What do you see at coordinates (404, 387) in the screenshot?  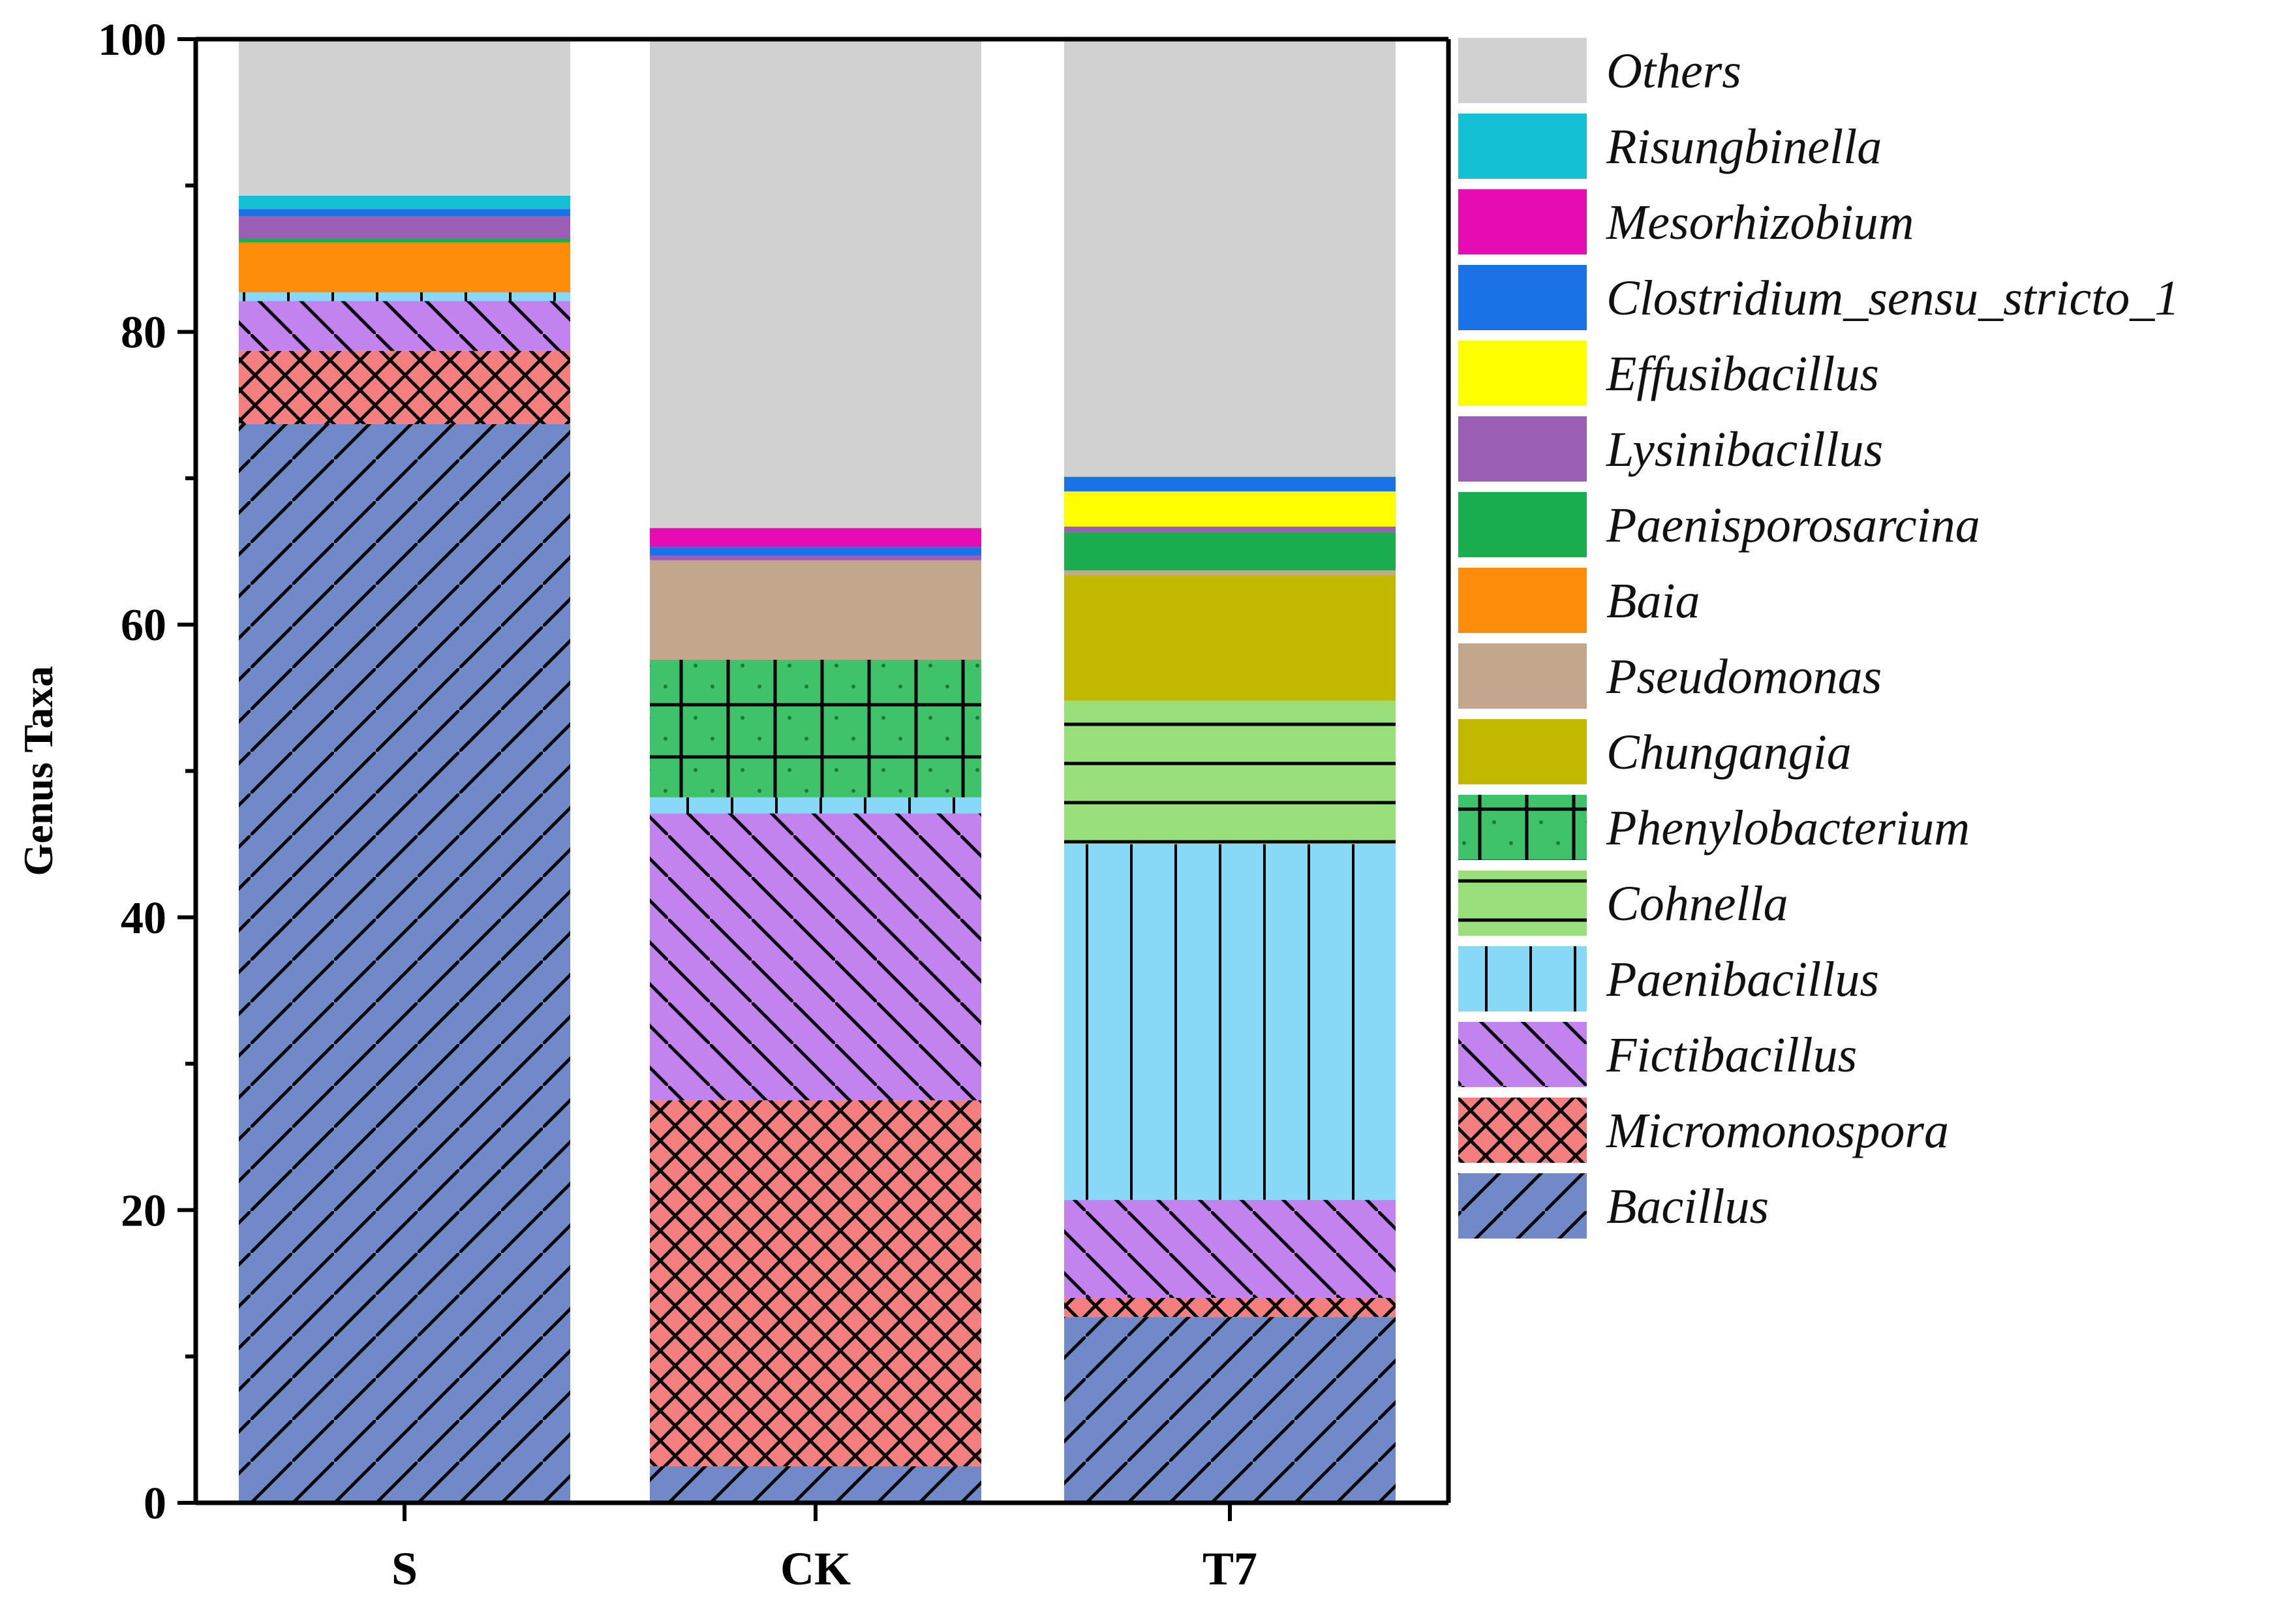 I see `bar-segment-s-micromonospora` at bounding box center [404, 387].